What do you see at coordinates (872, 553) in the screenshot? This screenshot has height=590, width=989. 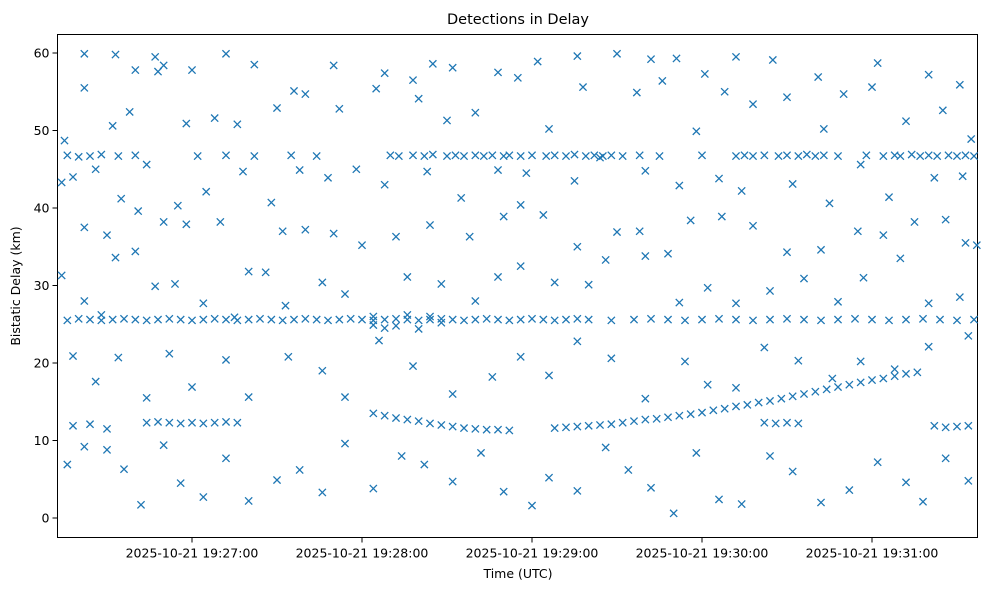 I see `x-tick-label: 2025-10-21 19:31:00` at bounding box center [872, 553].